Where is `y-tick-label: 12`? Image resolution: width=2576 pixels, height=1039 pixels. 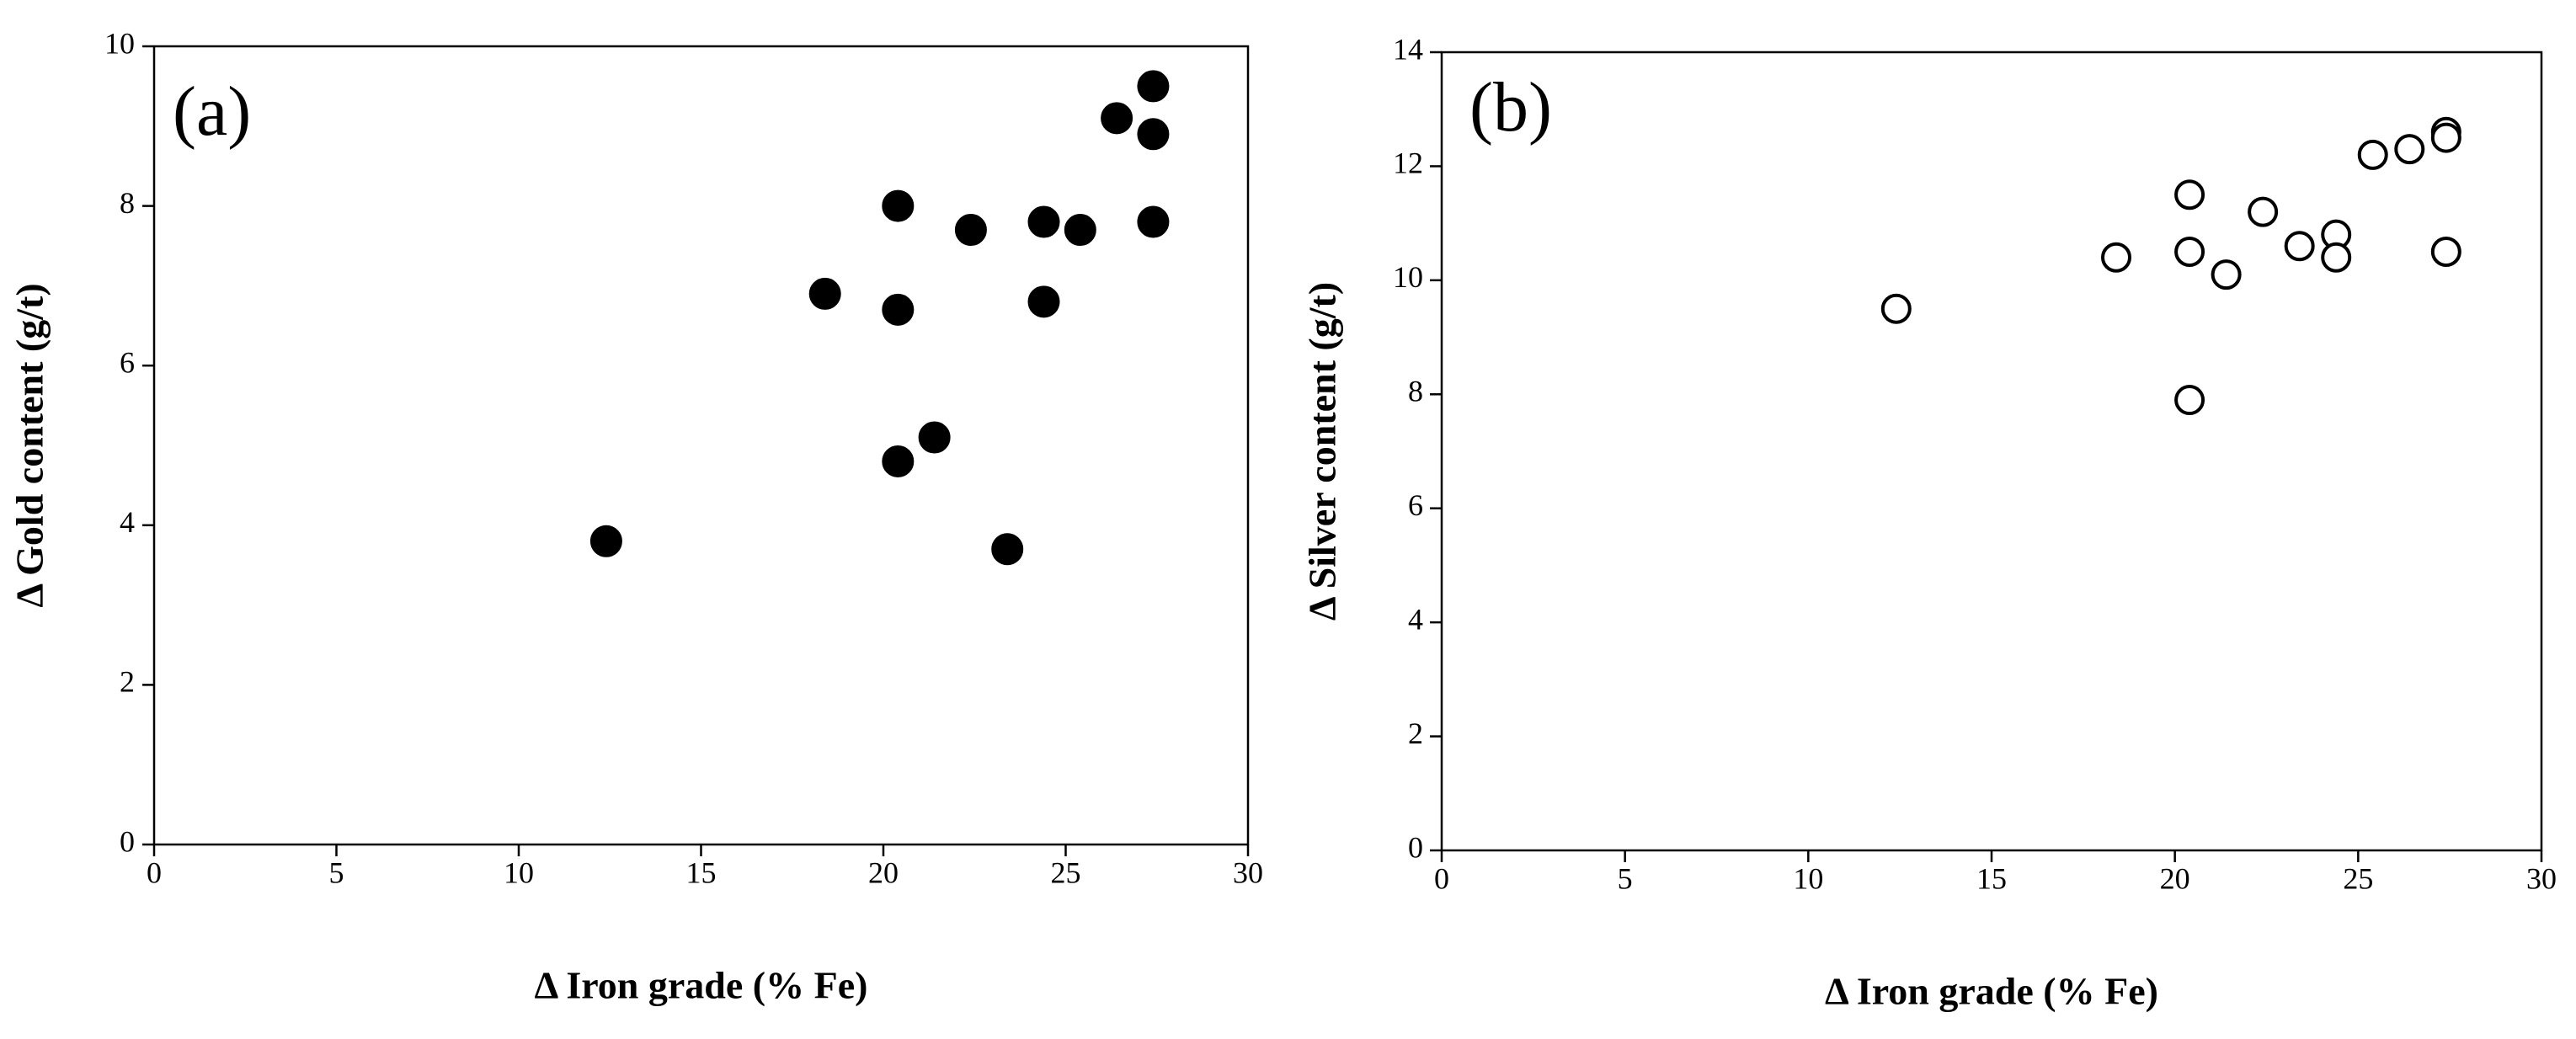 y-tick-label: 12 is located at coordinates (1408, 163).